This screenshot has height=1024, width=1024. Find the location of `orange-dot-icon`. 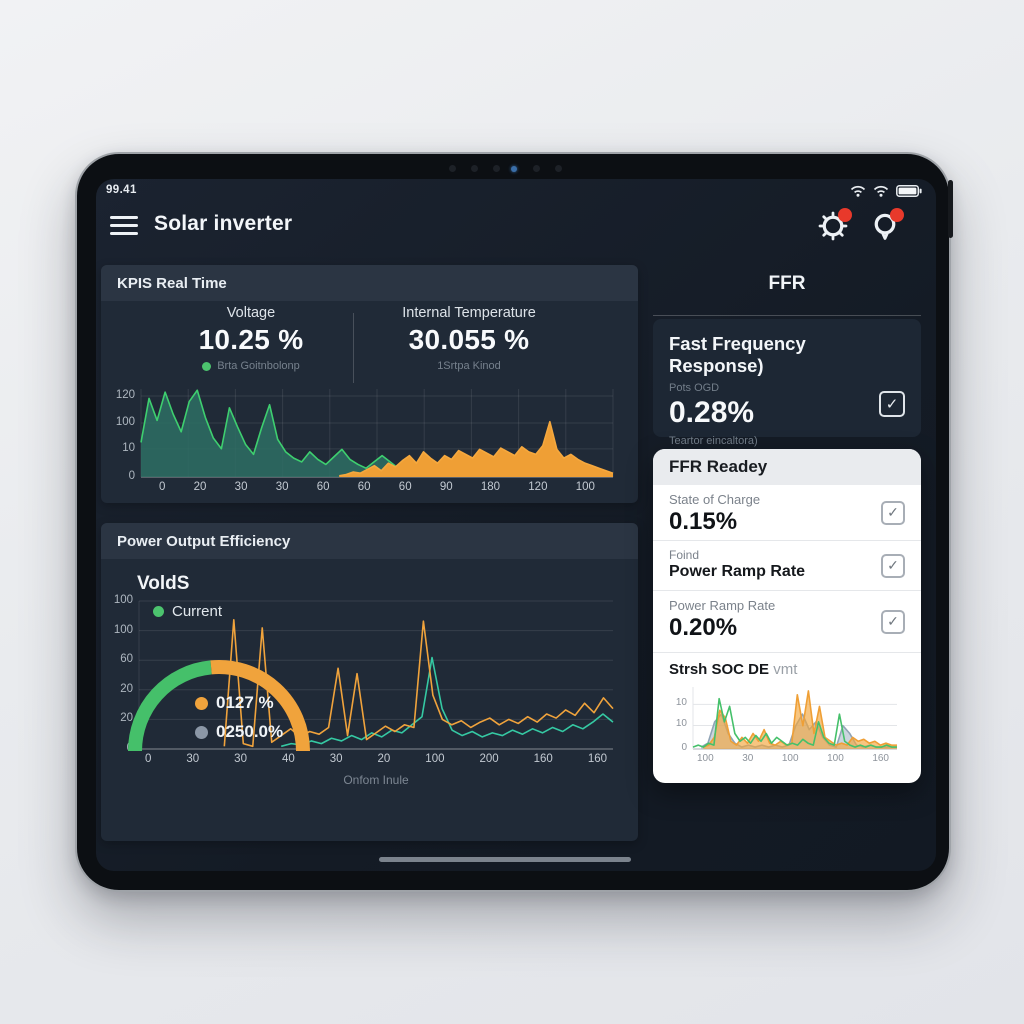

orange-dot-icon is located at coordinates (201, 703).